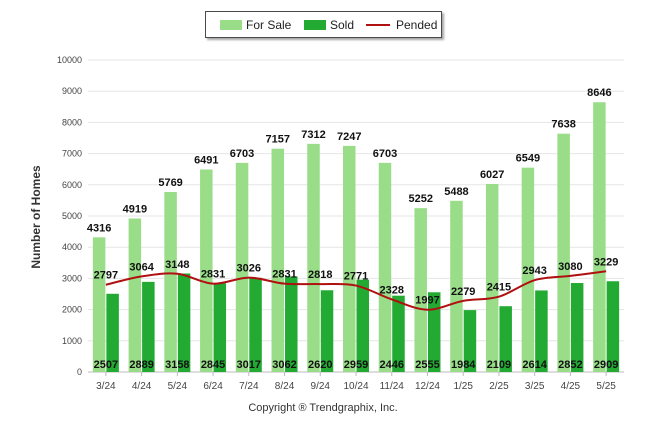  I want to click on data-label-for-sale: 5488, so click(456, 192).